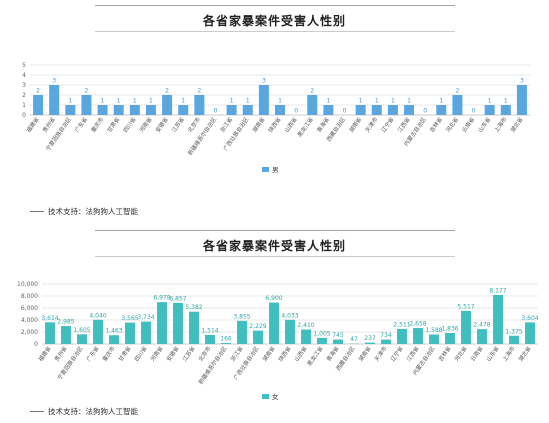 This screenshot has width=549, height=423. I want to click on x-tick-label: 天津市, so click(380, 353).